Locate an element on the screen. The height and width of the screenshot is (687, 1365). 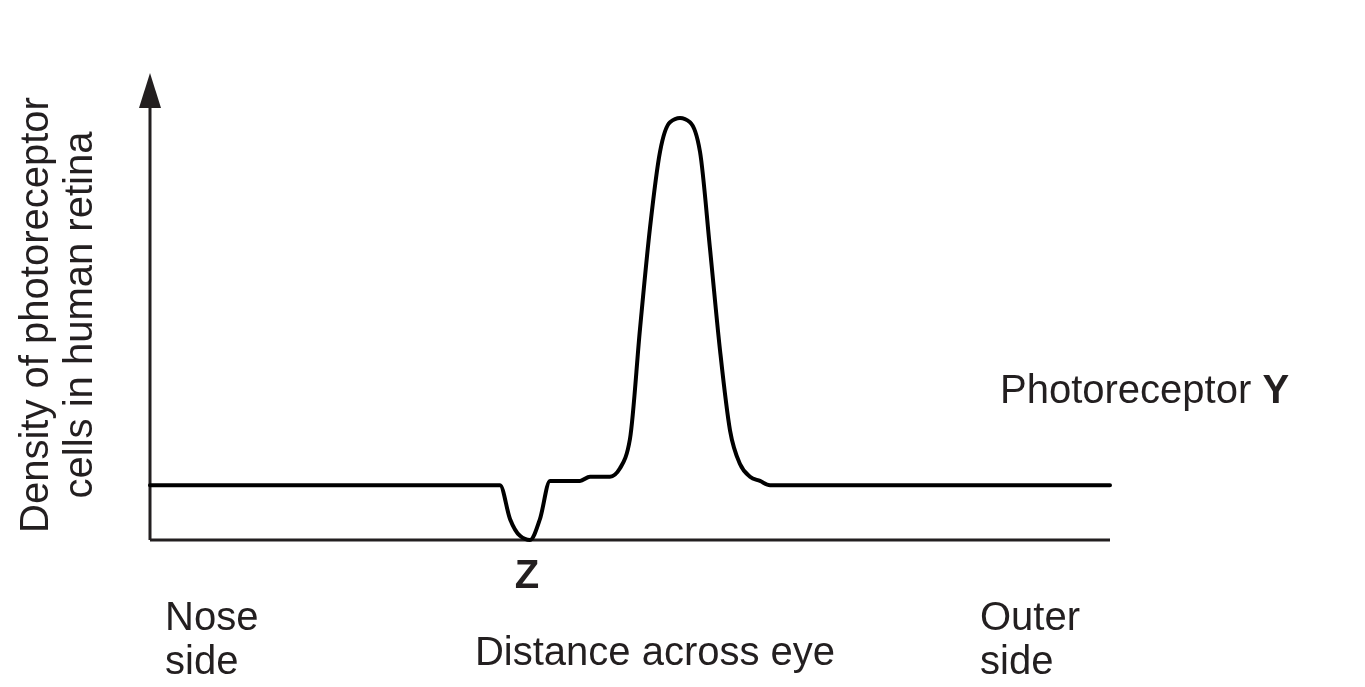
text: Nose side is located at coordinates (212, 638).